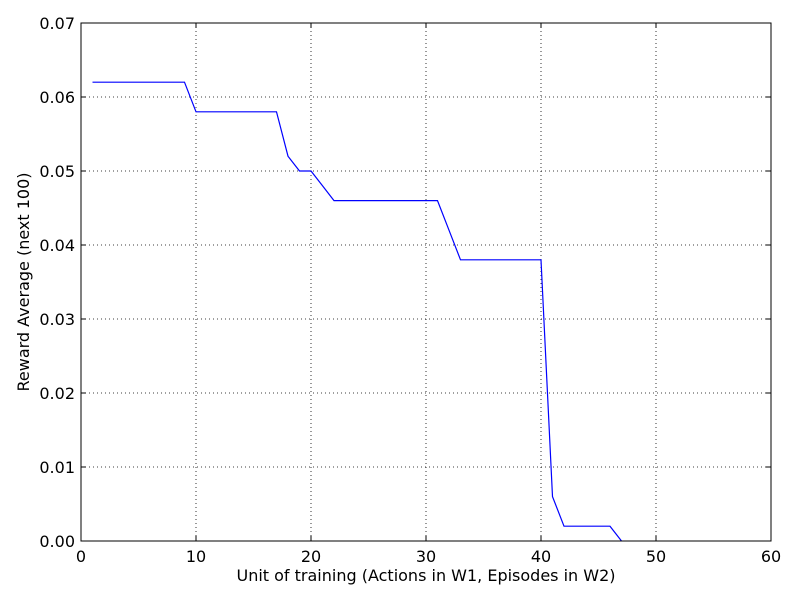 This screenshot has height=600, width=800. What do you see at coordinates (57, 23) in the screenshot?
I see `y-tick-label: 0.07` at bounding box center [57, 23].